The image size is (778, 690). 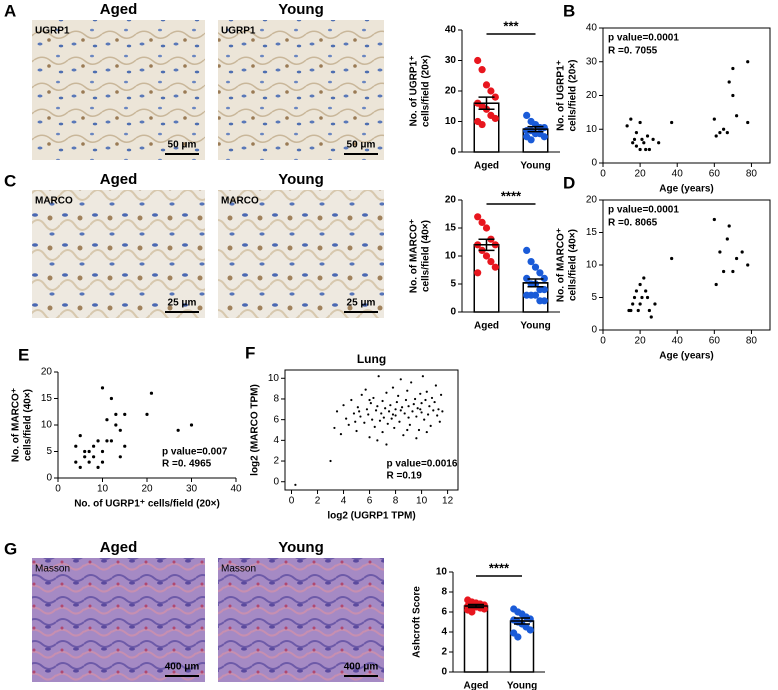 I want to click on y-axis-label: cells/field (20×), so click(x=426, y=91).